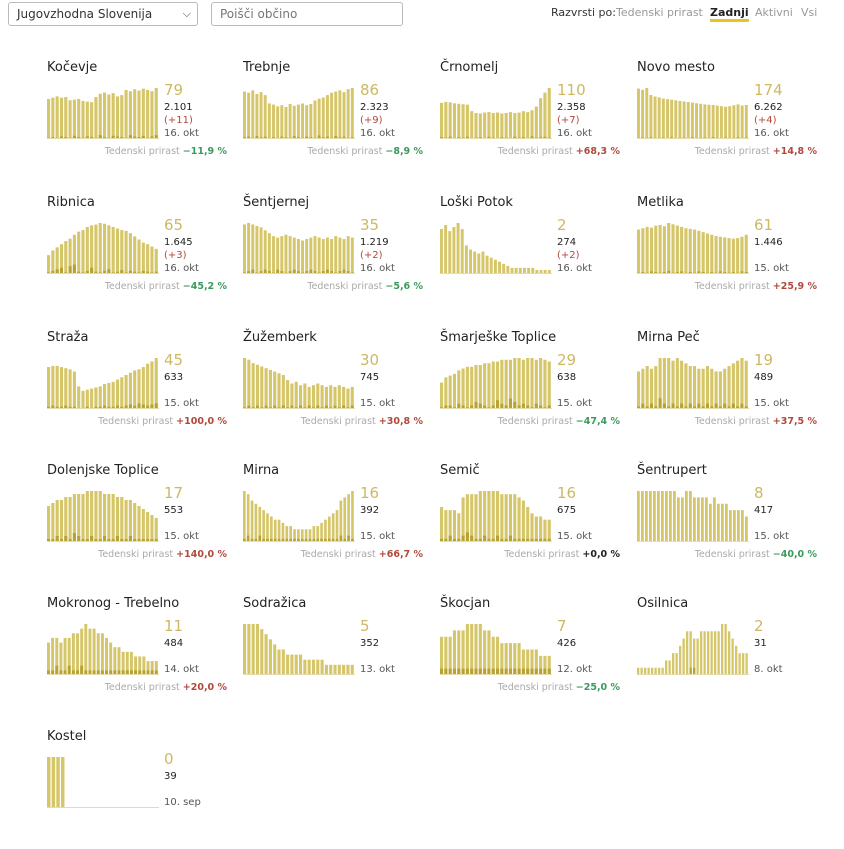 This screenshot has width=844, height=849. Describe the element at coordinates (166, 151) in the screenshot. I see `weekly-growth: Tedenski prirast −11,9 %` at that location.